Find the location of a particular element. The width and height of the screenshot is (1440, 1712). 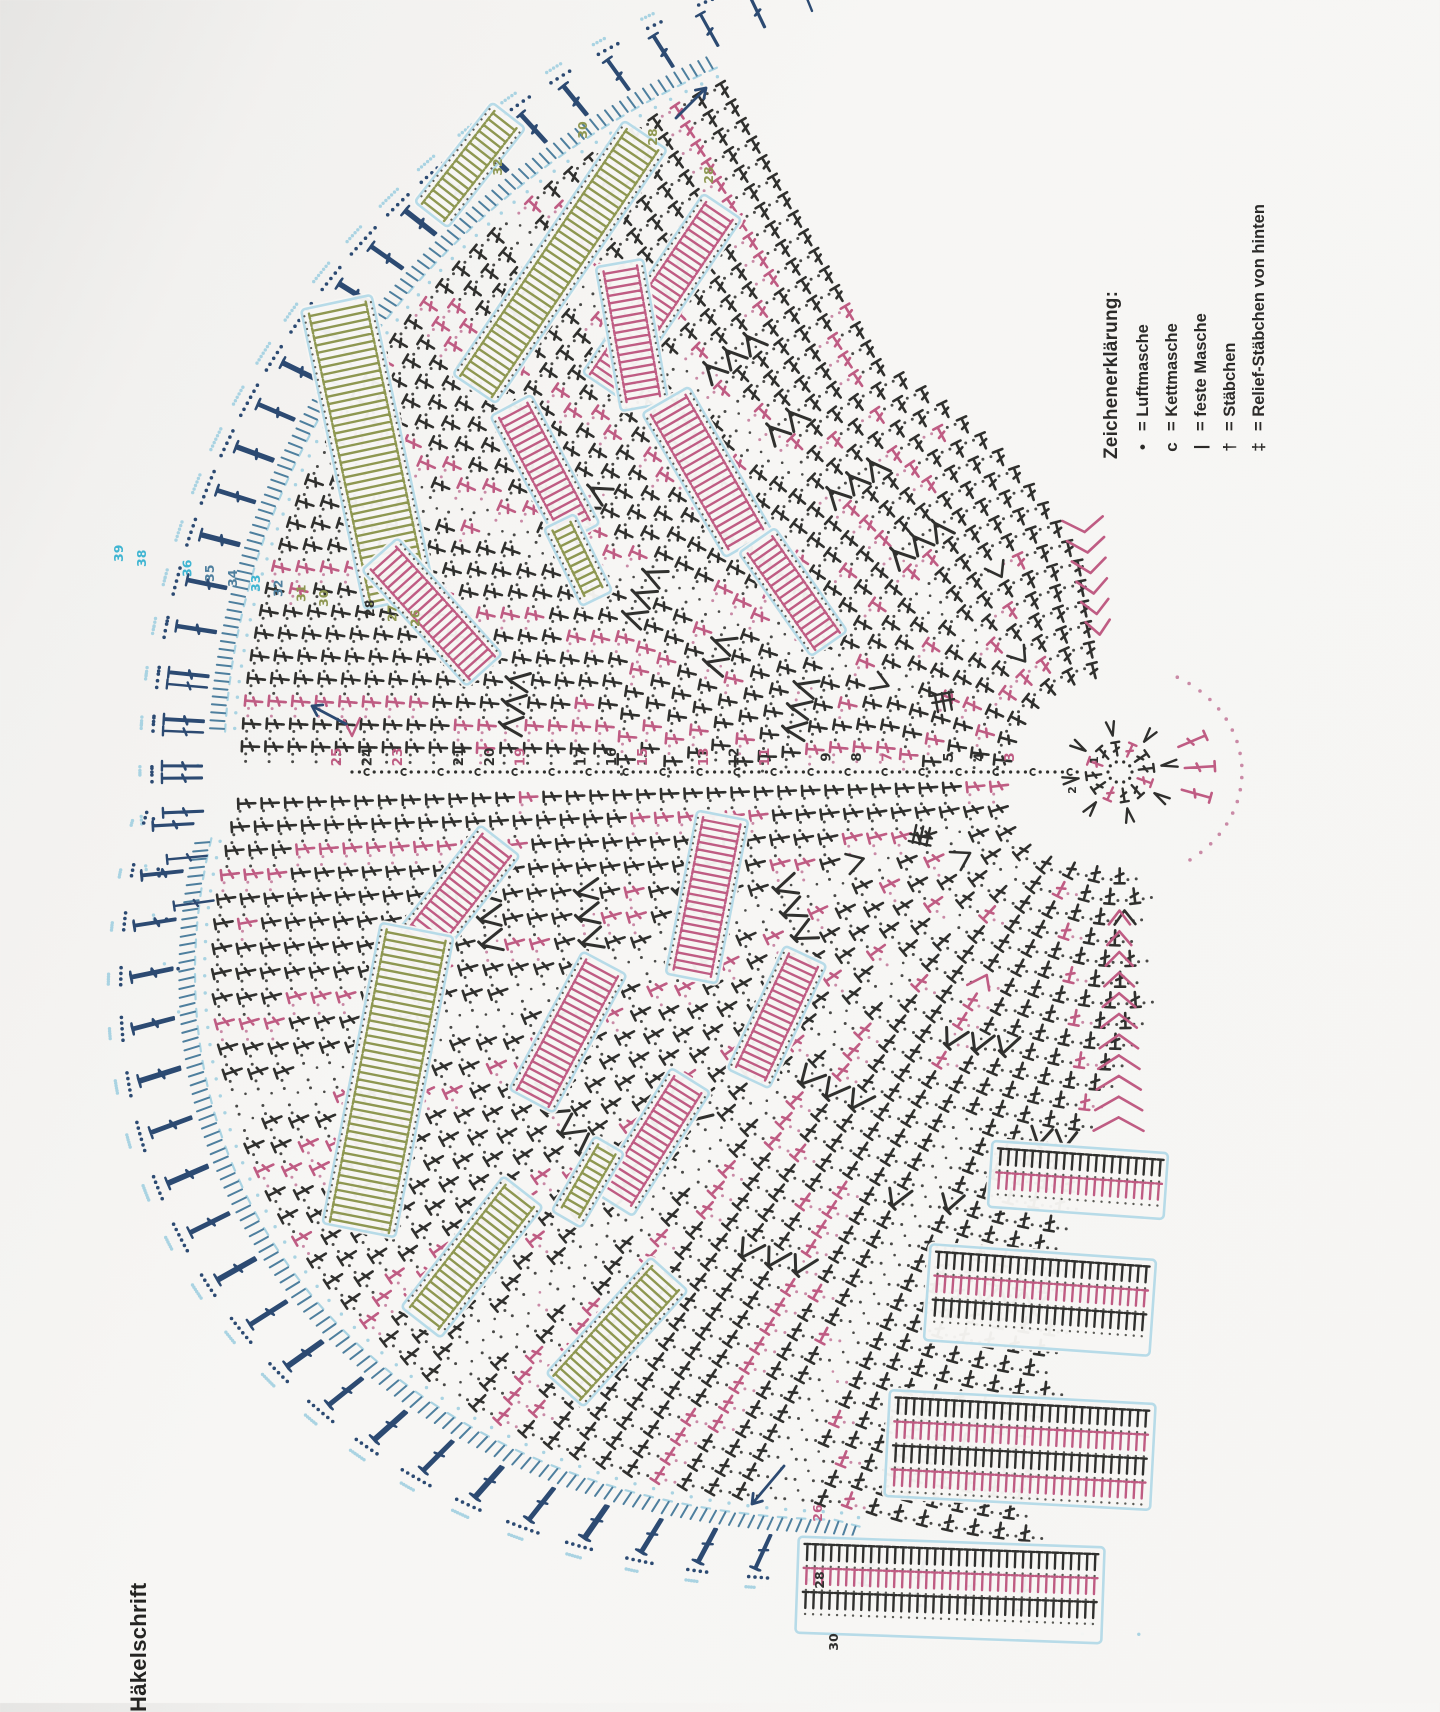

row-number: 1 is located at coordinates (1094, 760).